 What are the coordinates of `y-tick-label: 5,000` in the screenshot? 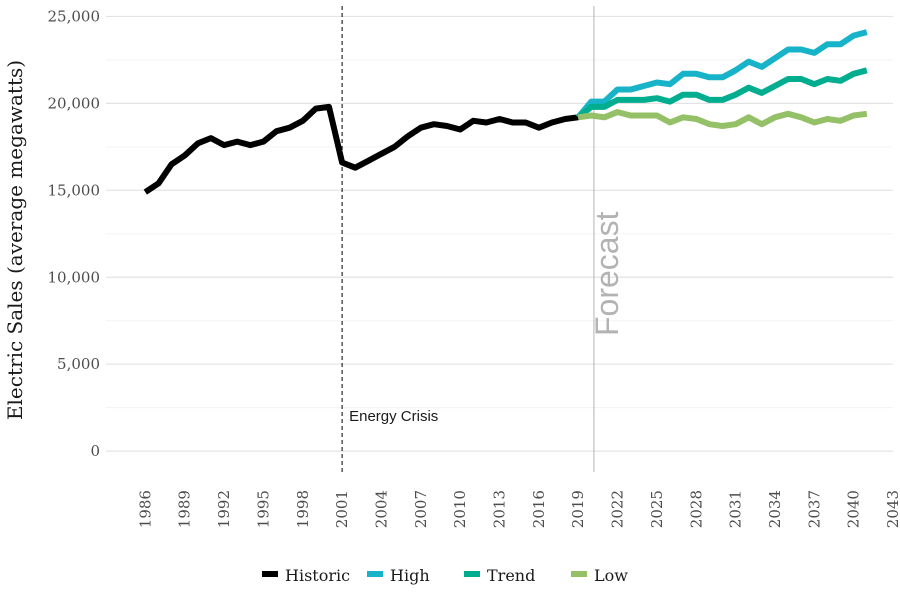 It's located at (78, 364).